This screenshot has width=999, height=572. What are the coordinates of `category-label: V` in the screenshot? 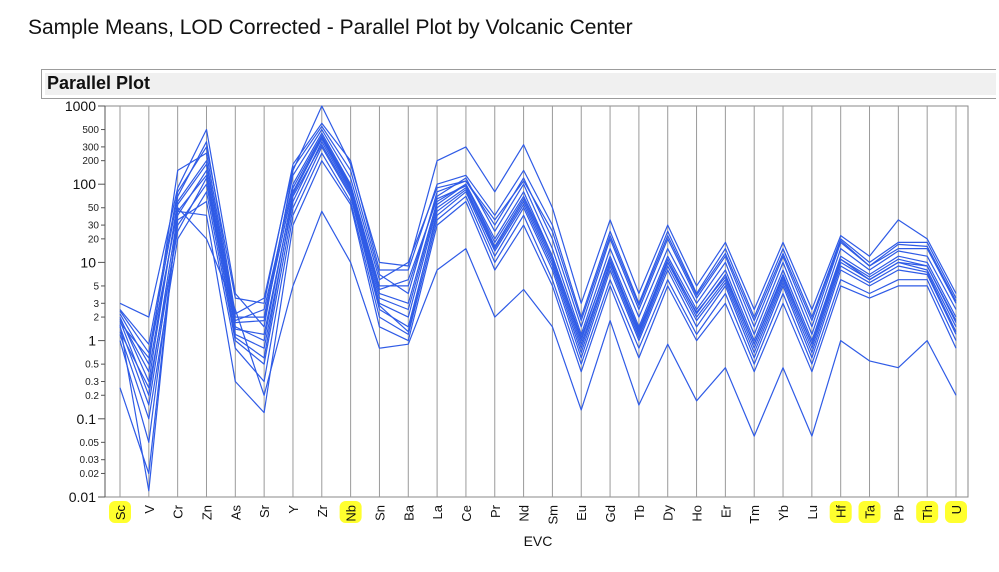 It's located at (149, 509).